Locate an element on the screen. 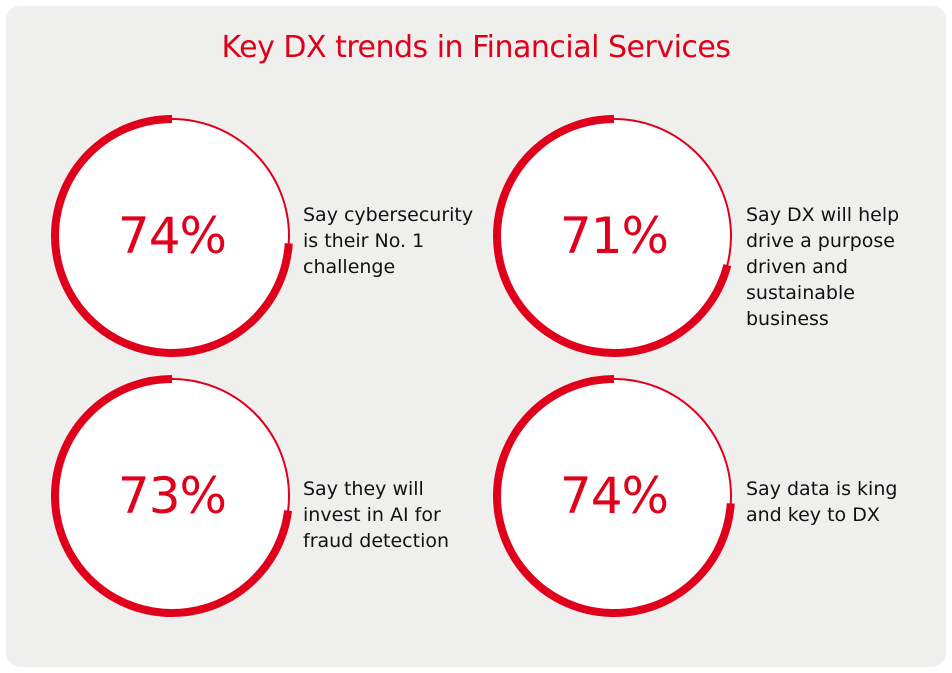  stat-description-line: Say DX will help is located at coordinates (823, 215).